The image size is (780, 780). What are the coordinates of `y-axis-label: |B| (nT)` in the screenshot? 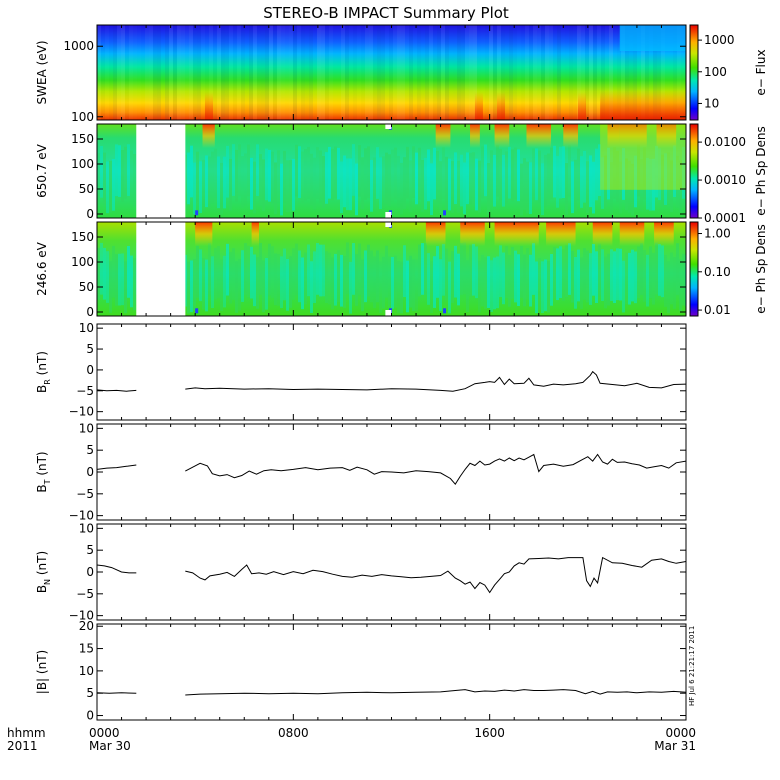 It's located at (42, 672).